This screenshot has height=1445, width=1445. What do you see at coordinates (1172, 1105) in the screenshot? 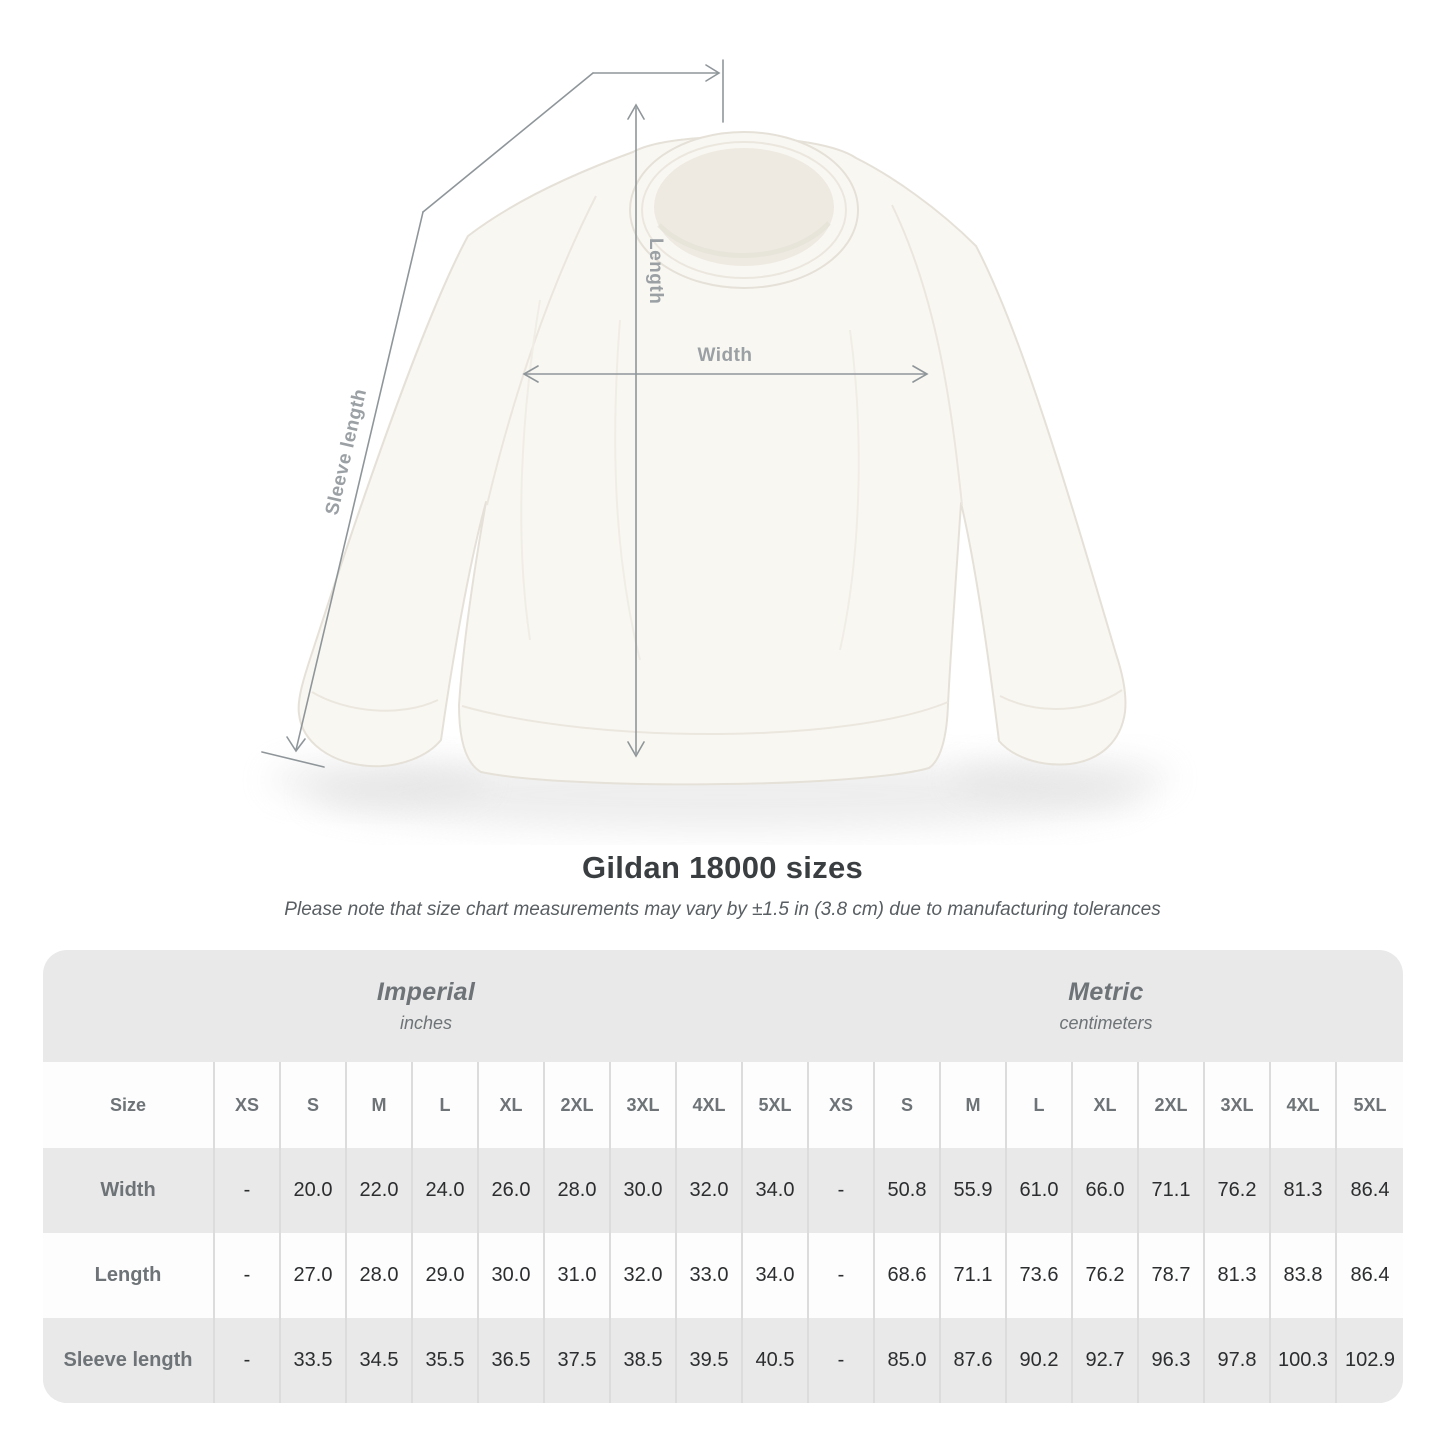
I see `size-col-header-2xl-metric: 2XL` at bounding box center [1172, 1105].